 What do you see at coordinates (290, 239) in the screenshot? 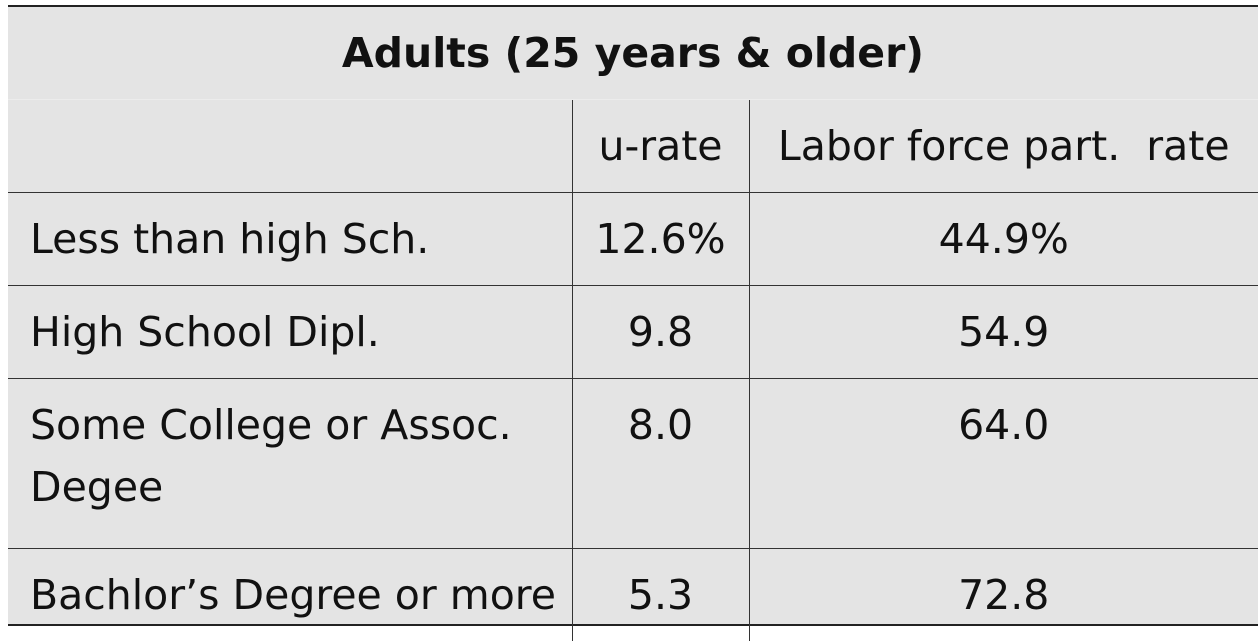
I see `row-label: Less than high Sch.` at bounding box center [290, 239].